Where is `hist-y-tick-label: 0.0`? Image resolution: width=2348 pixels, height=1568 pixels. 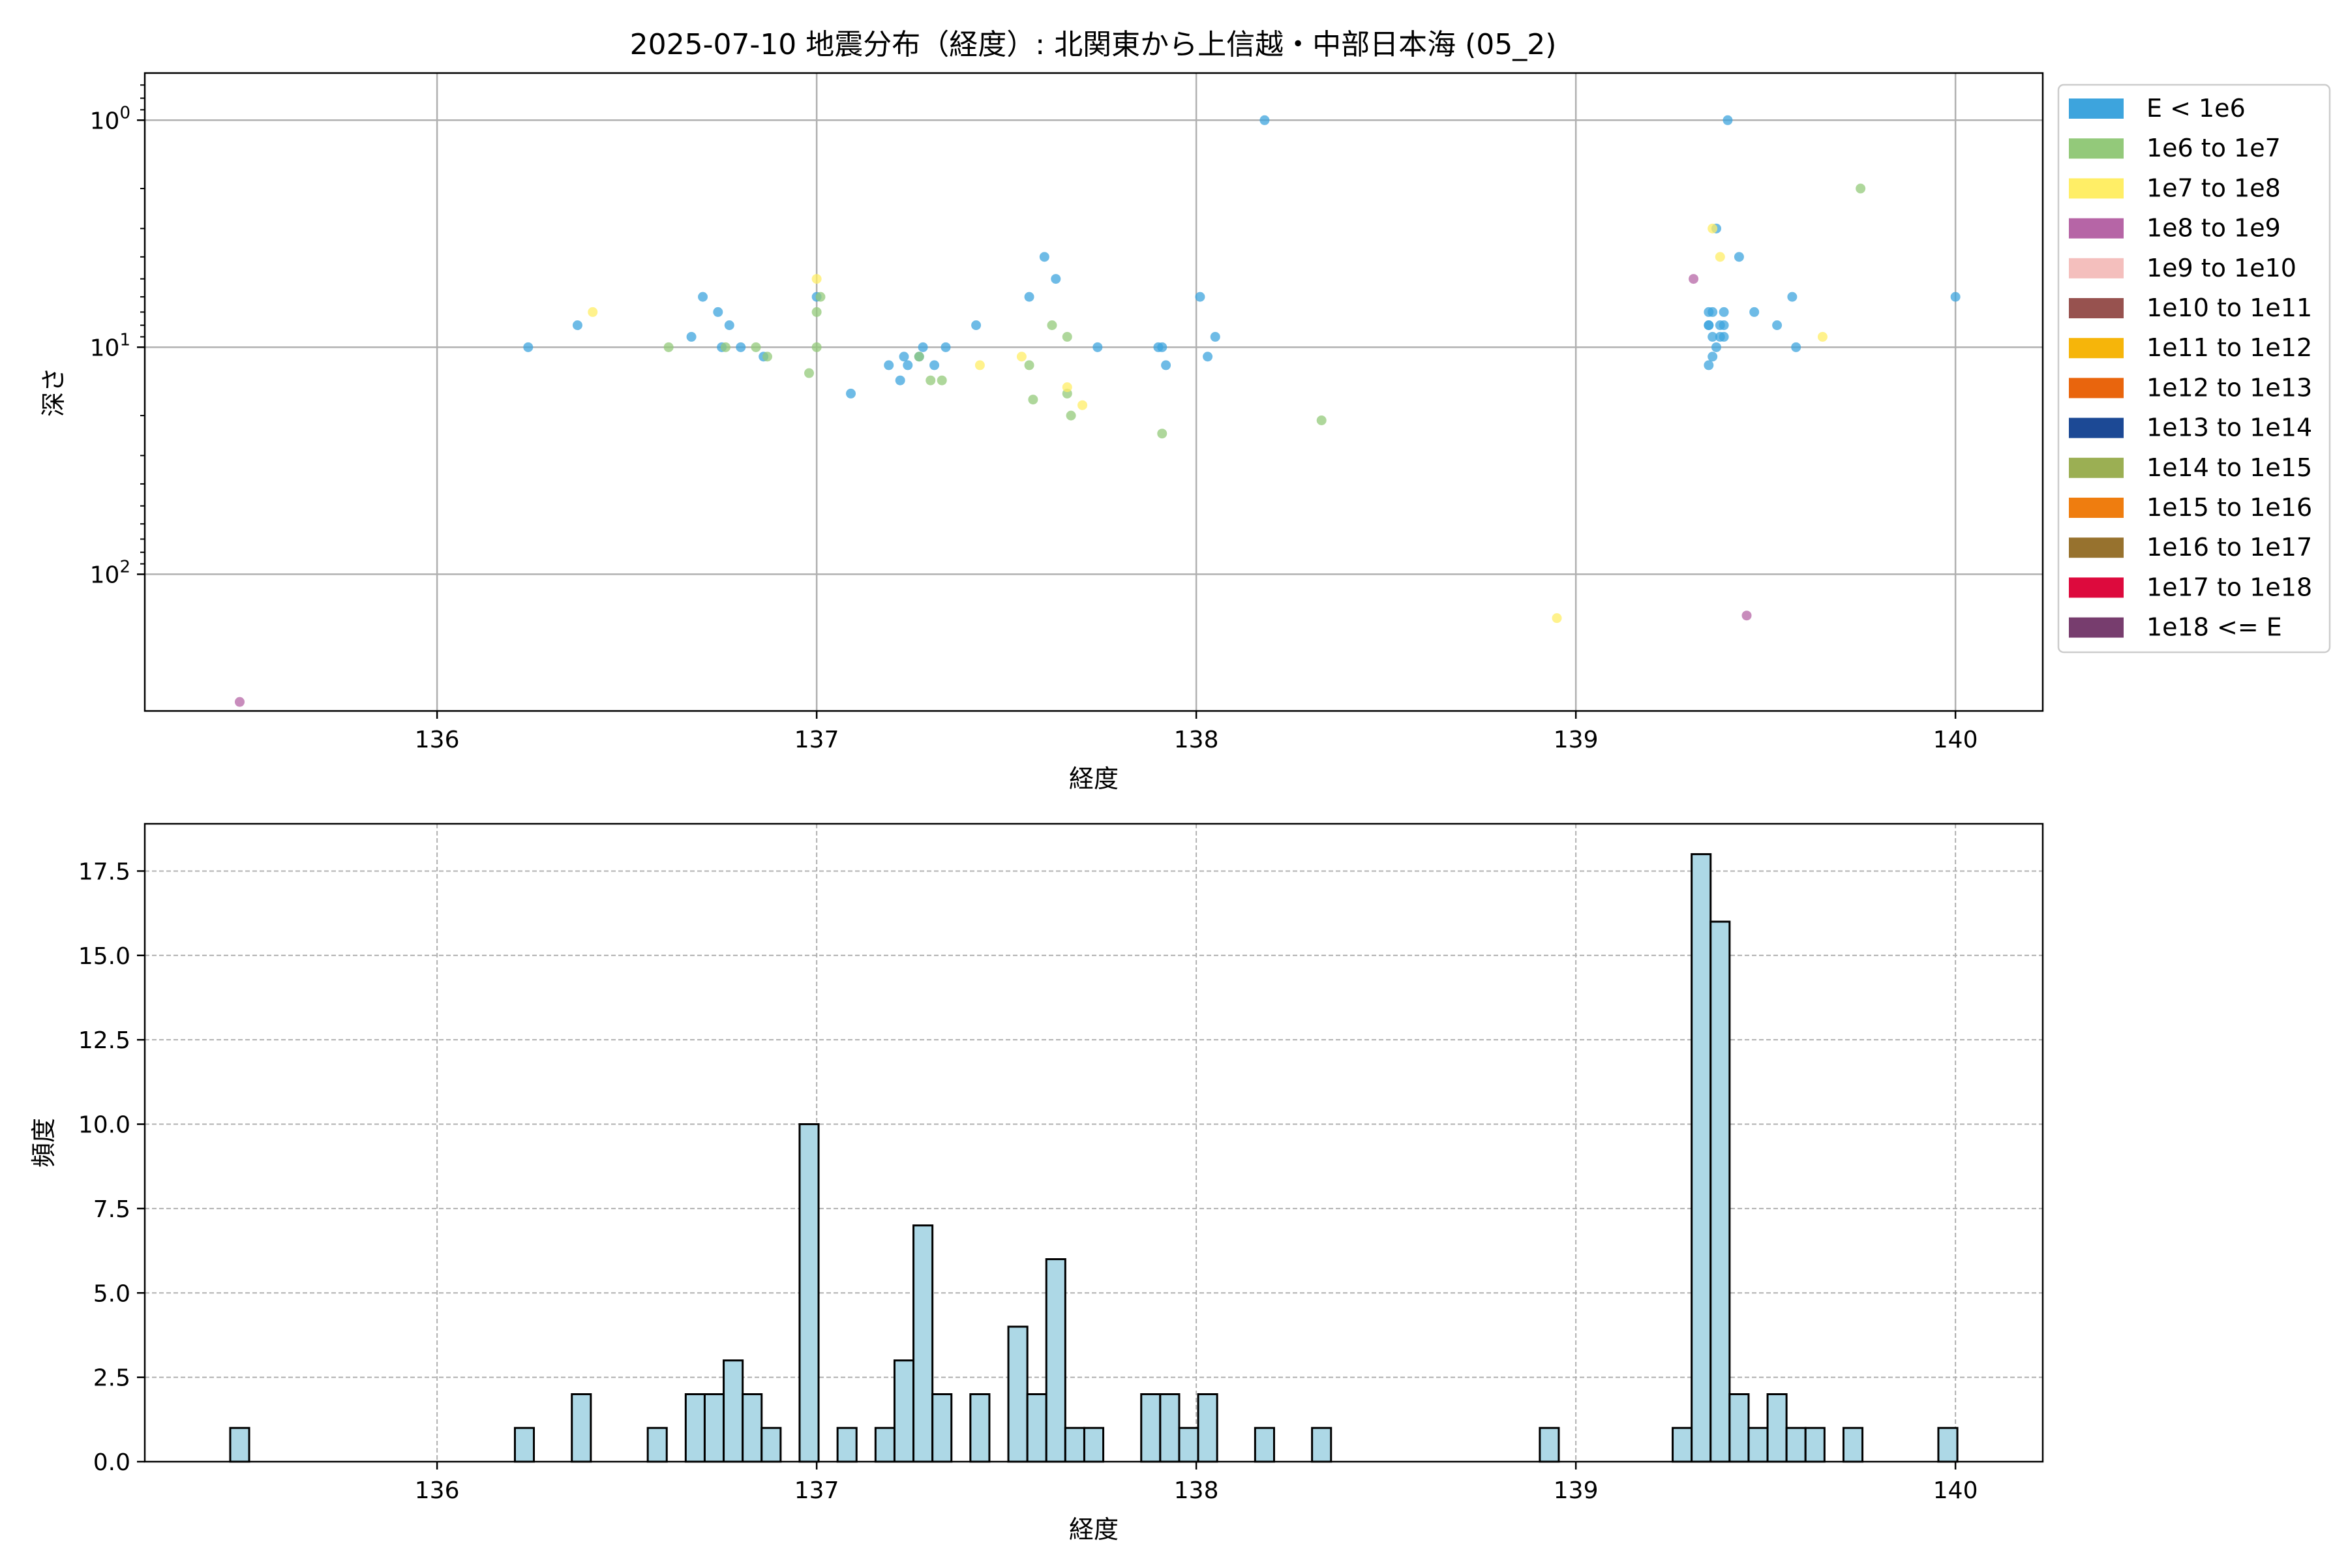 hist-y-tick-label: 0.0 is located at coordinates (112, 1462).